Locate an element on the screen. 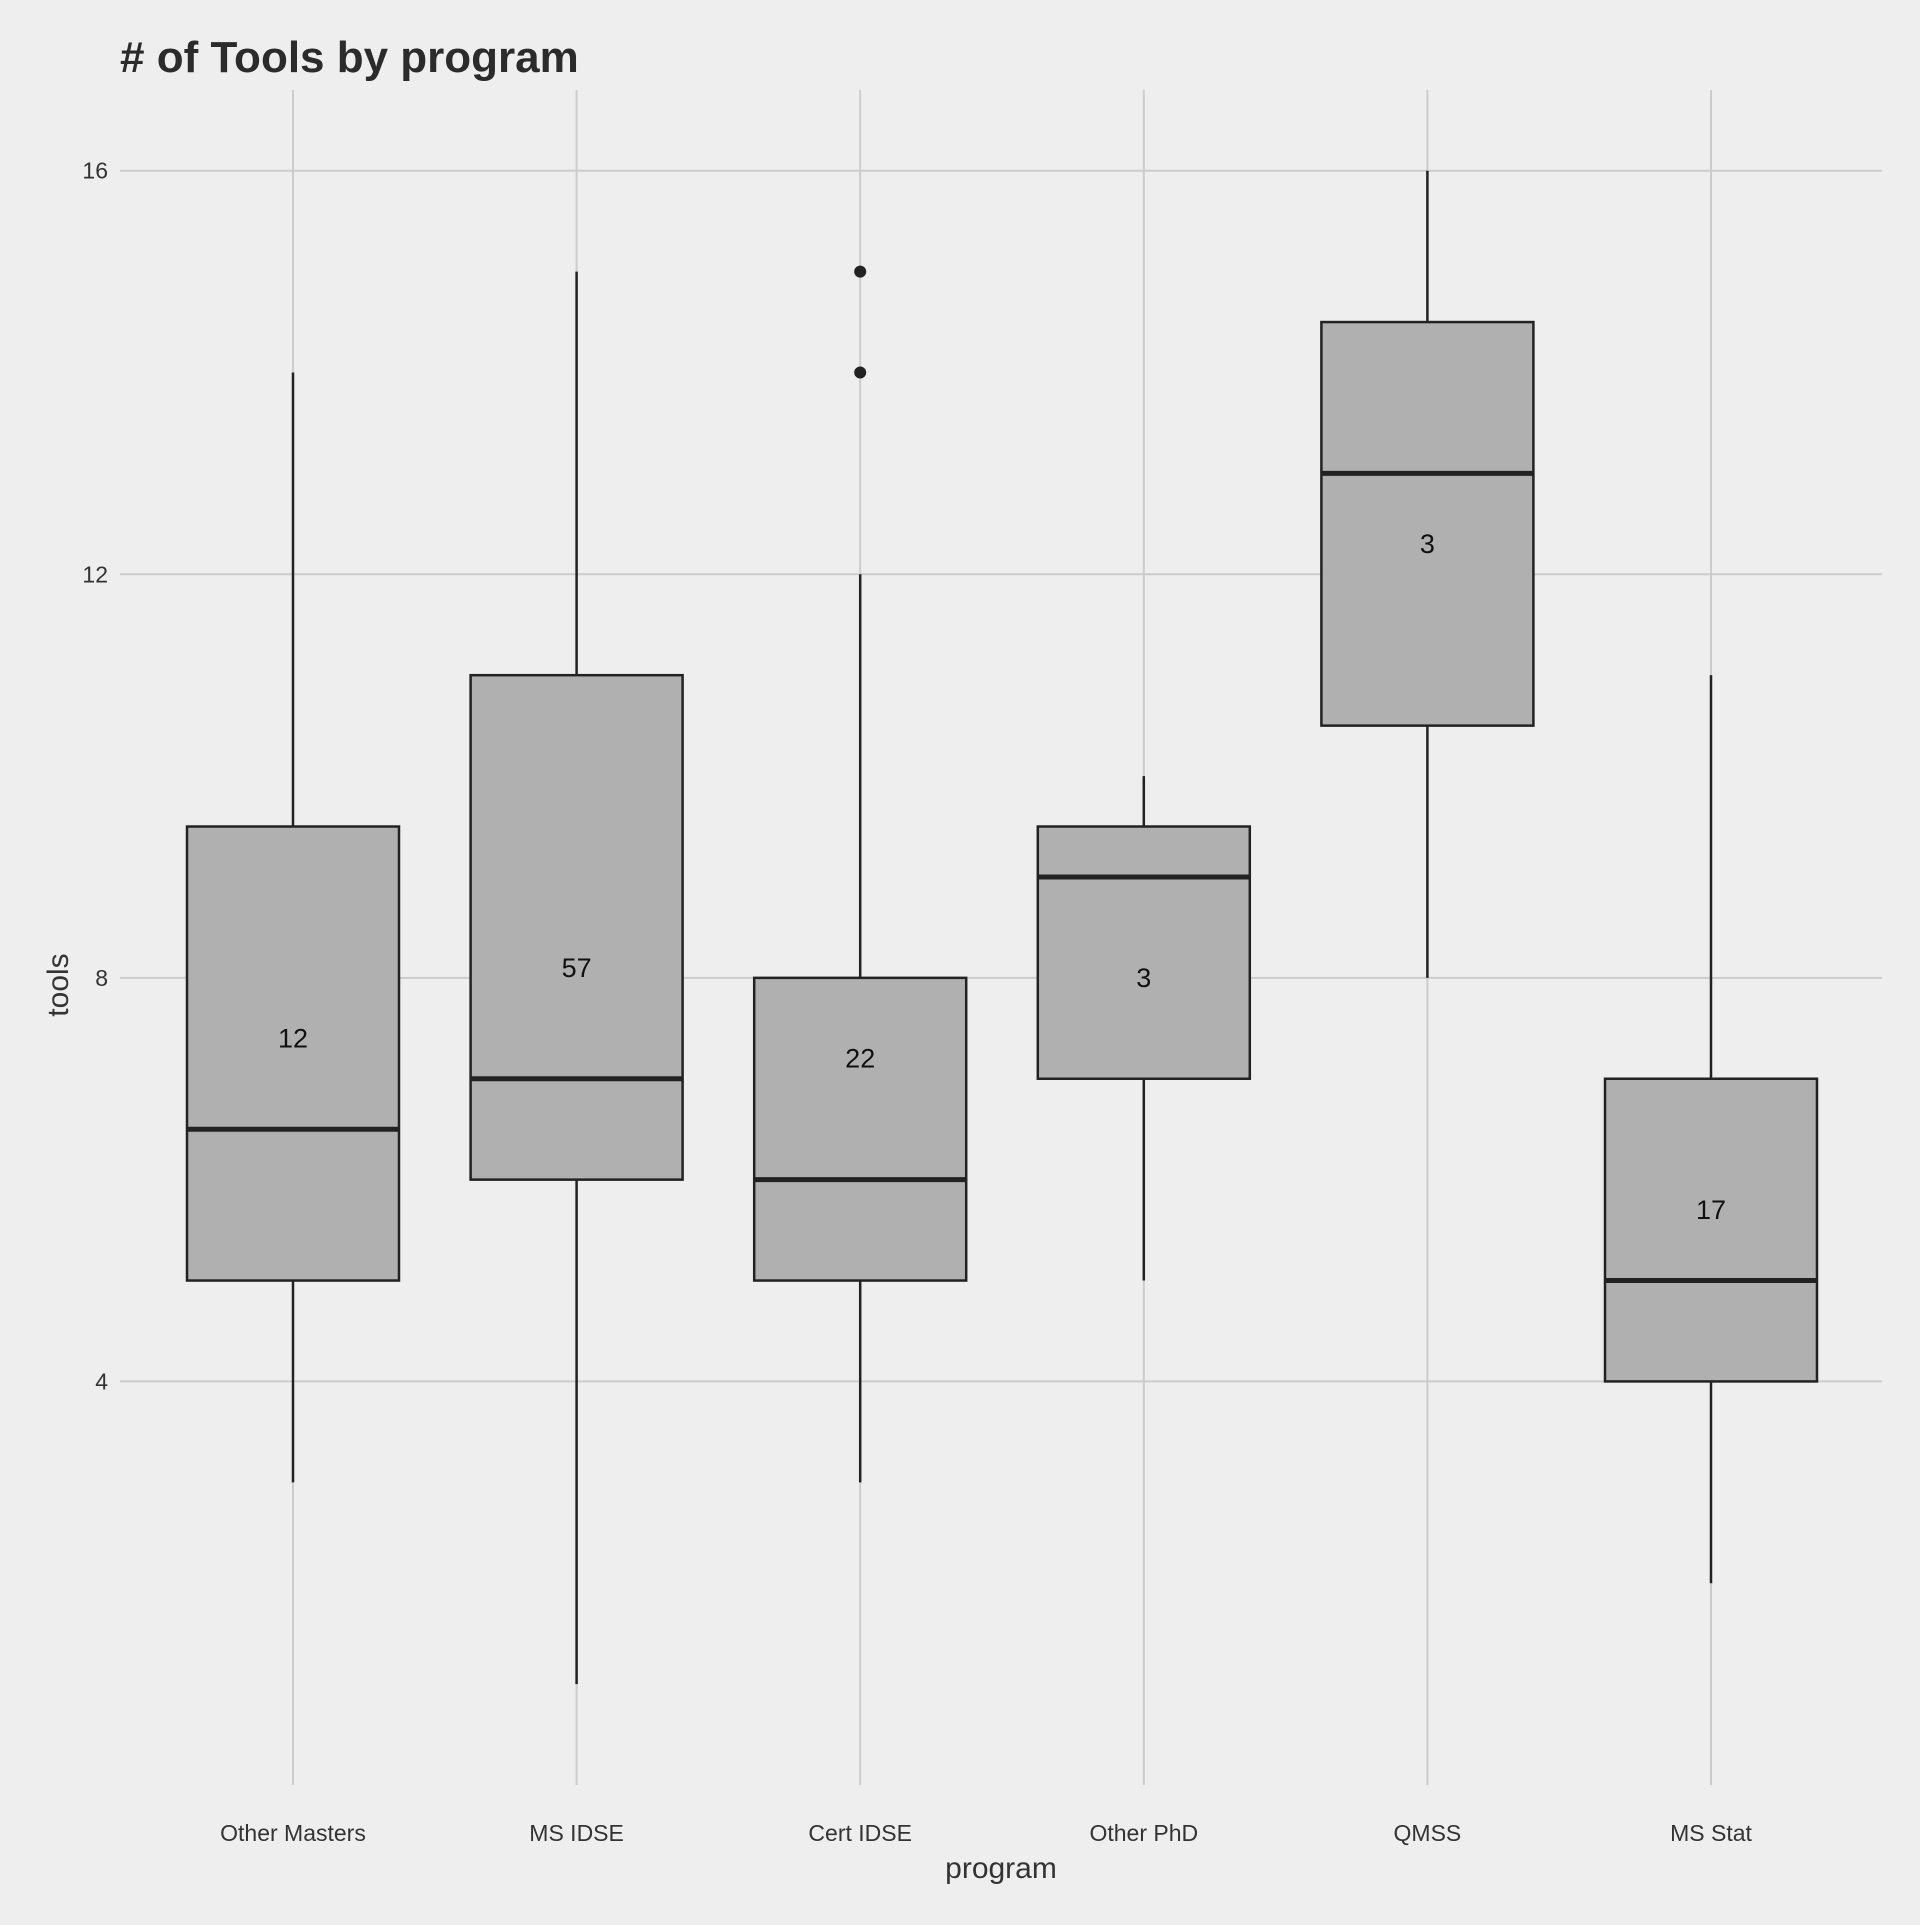 The height and width of the screenshot is (1925, 1920). y-tick-label: 8 is located at coordinates (101, 978).